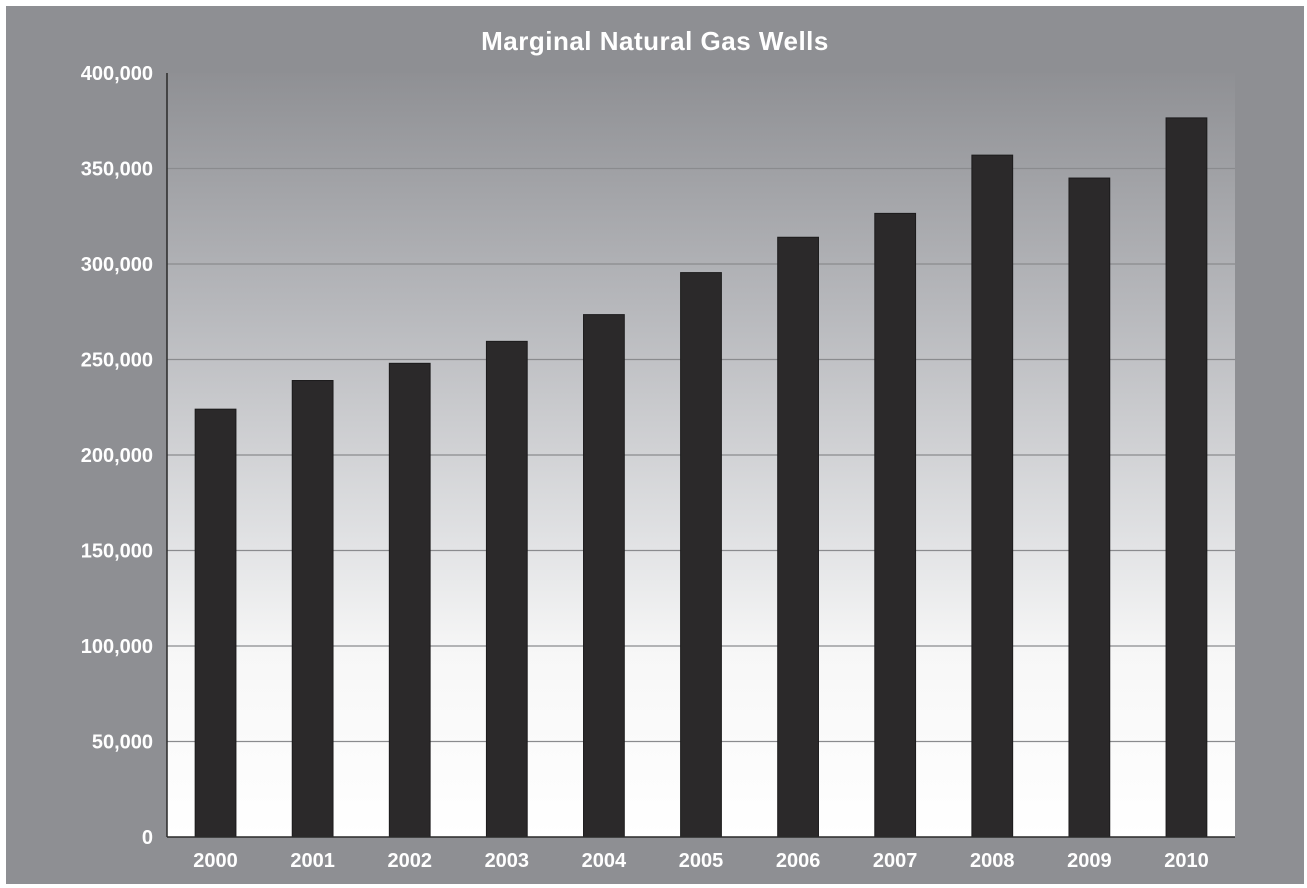  I want to click on x-tick-label: 2003, so click(507, 861).